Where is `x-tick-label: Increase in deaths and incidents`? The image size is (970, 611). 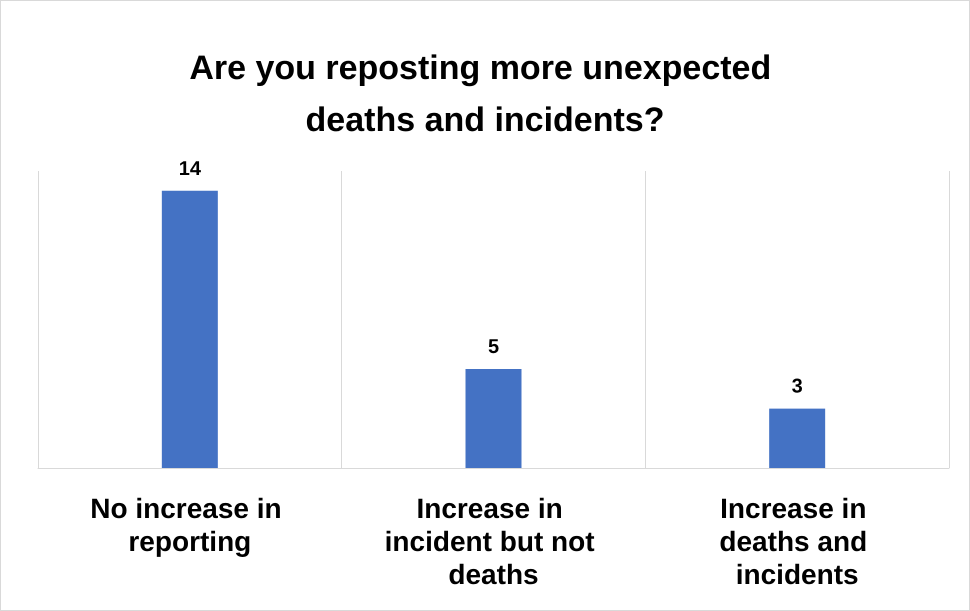 x-tick-label: Increase in deaths and incidents is located at coordinates (797, 541).